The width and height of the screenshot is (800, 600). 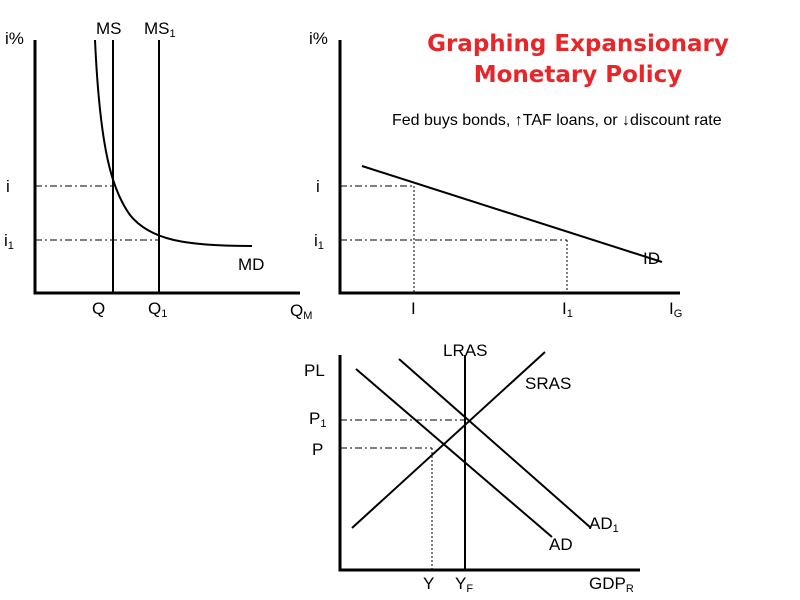 What do you see at coordinates (578, 75) in the screenshot?
I see `title-line-2: Monetary Policy` at bounding box center [578, 75].